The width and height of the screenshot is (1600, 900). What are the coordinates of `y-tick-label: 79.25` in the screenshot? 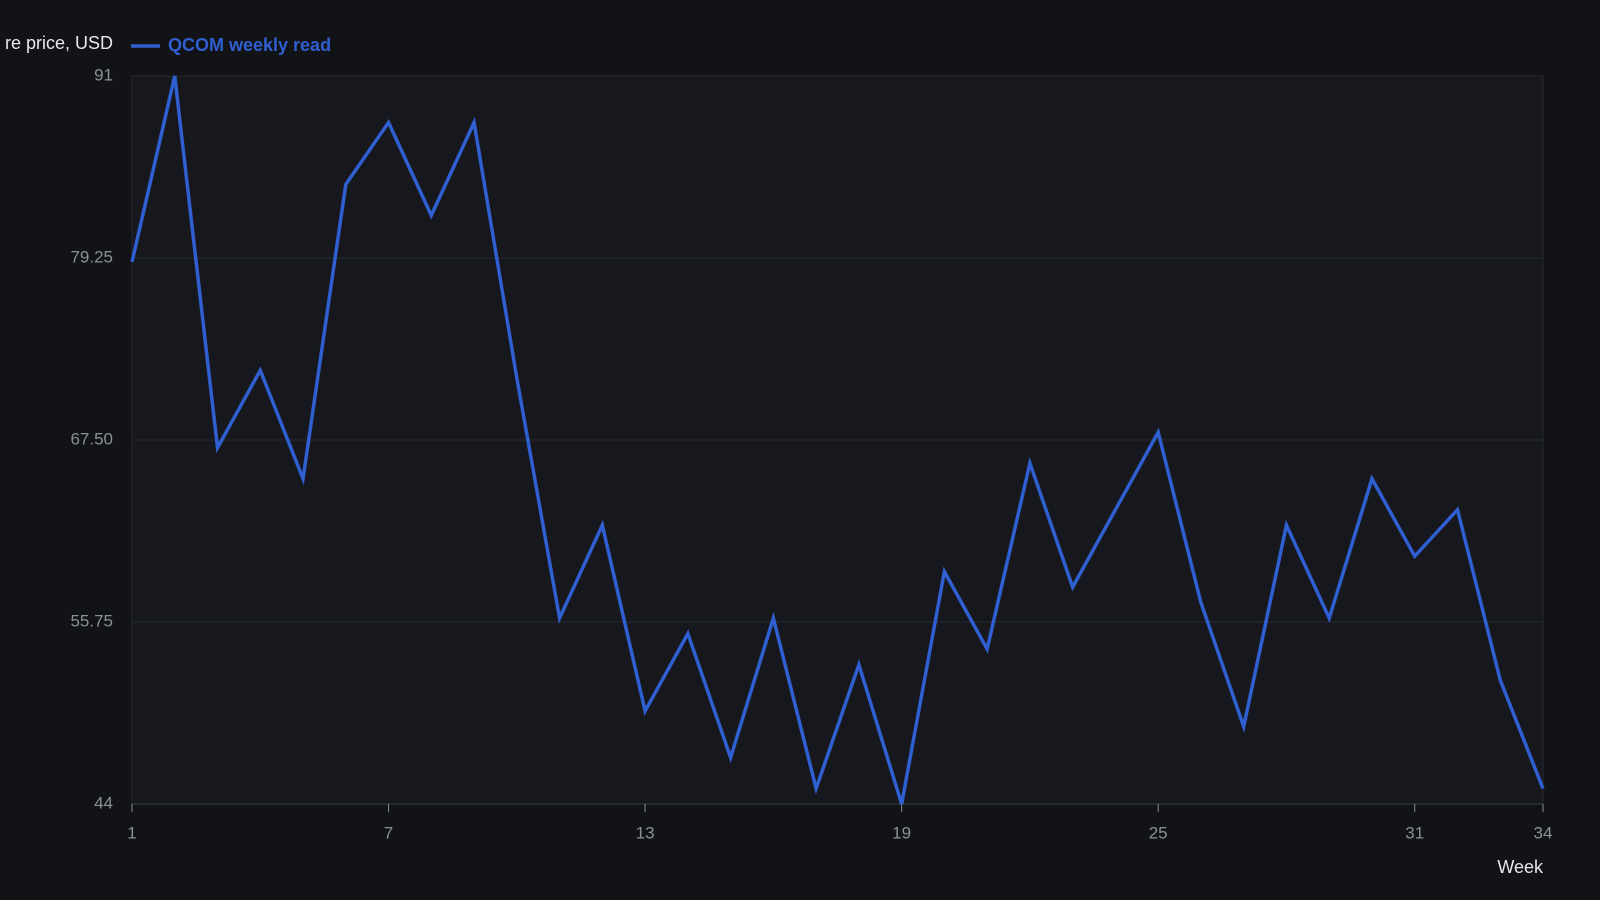 It's located at (91, 256).